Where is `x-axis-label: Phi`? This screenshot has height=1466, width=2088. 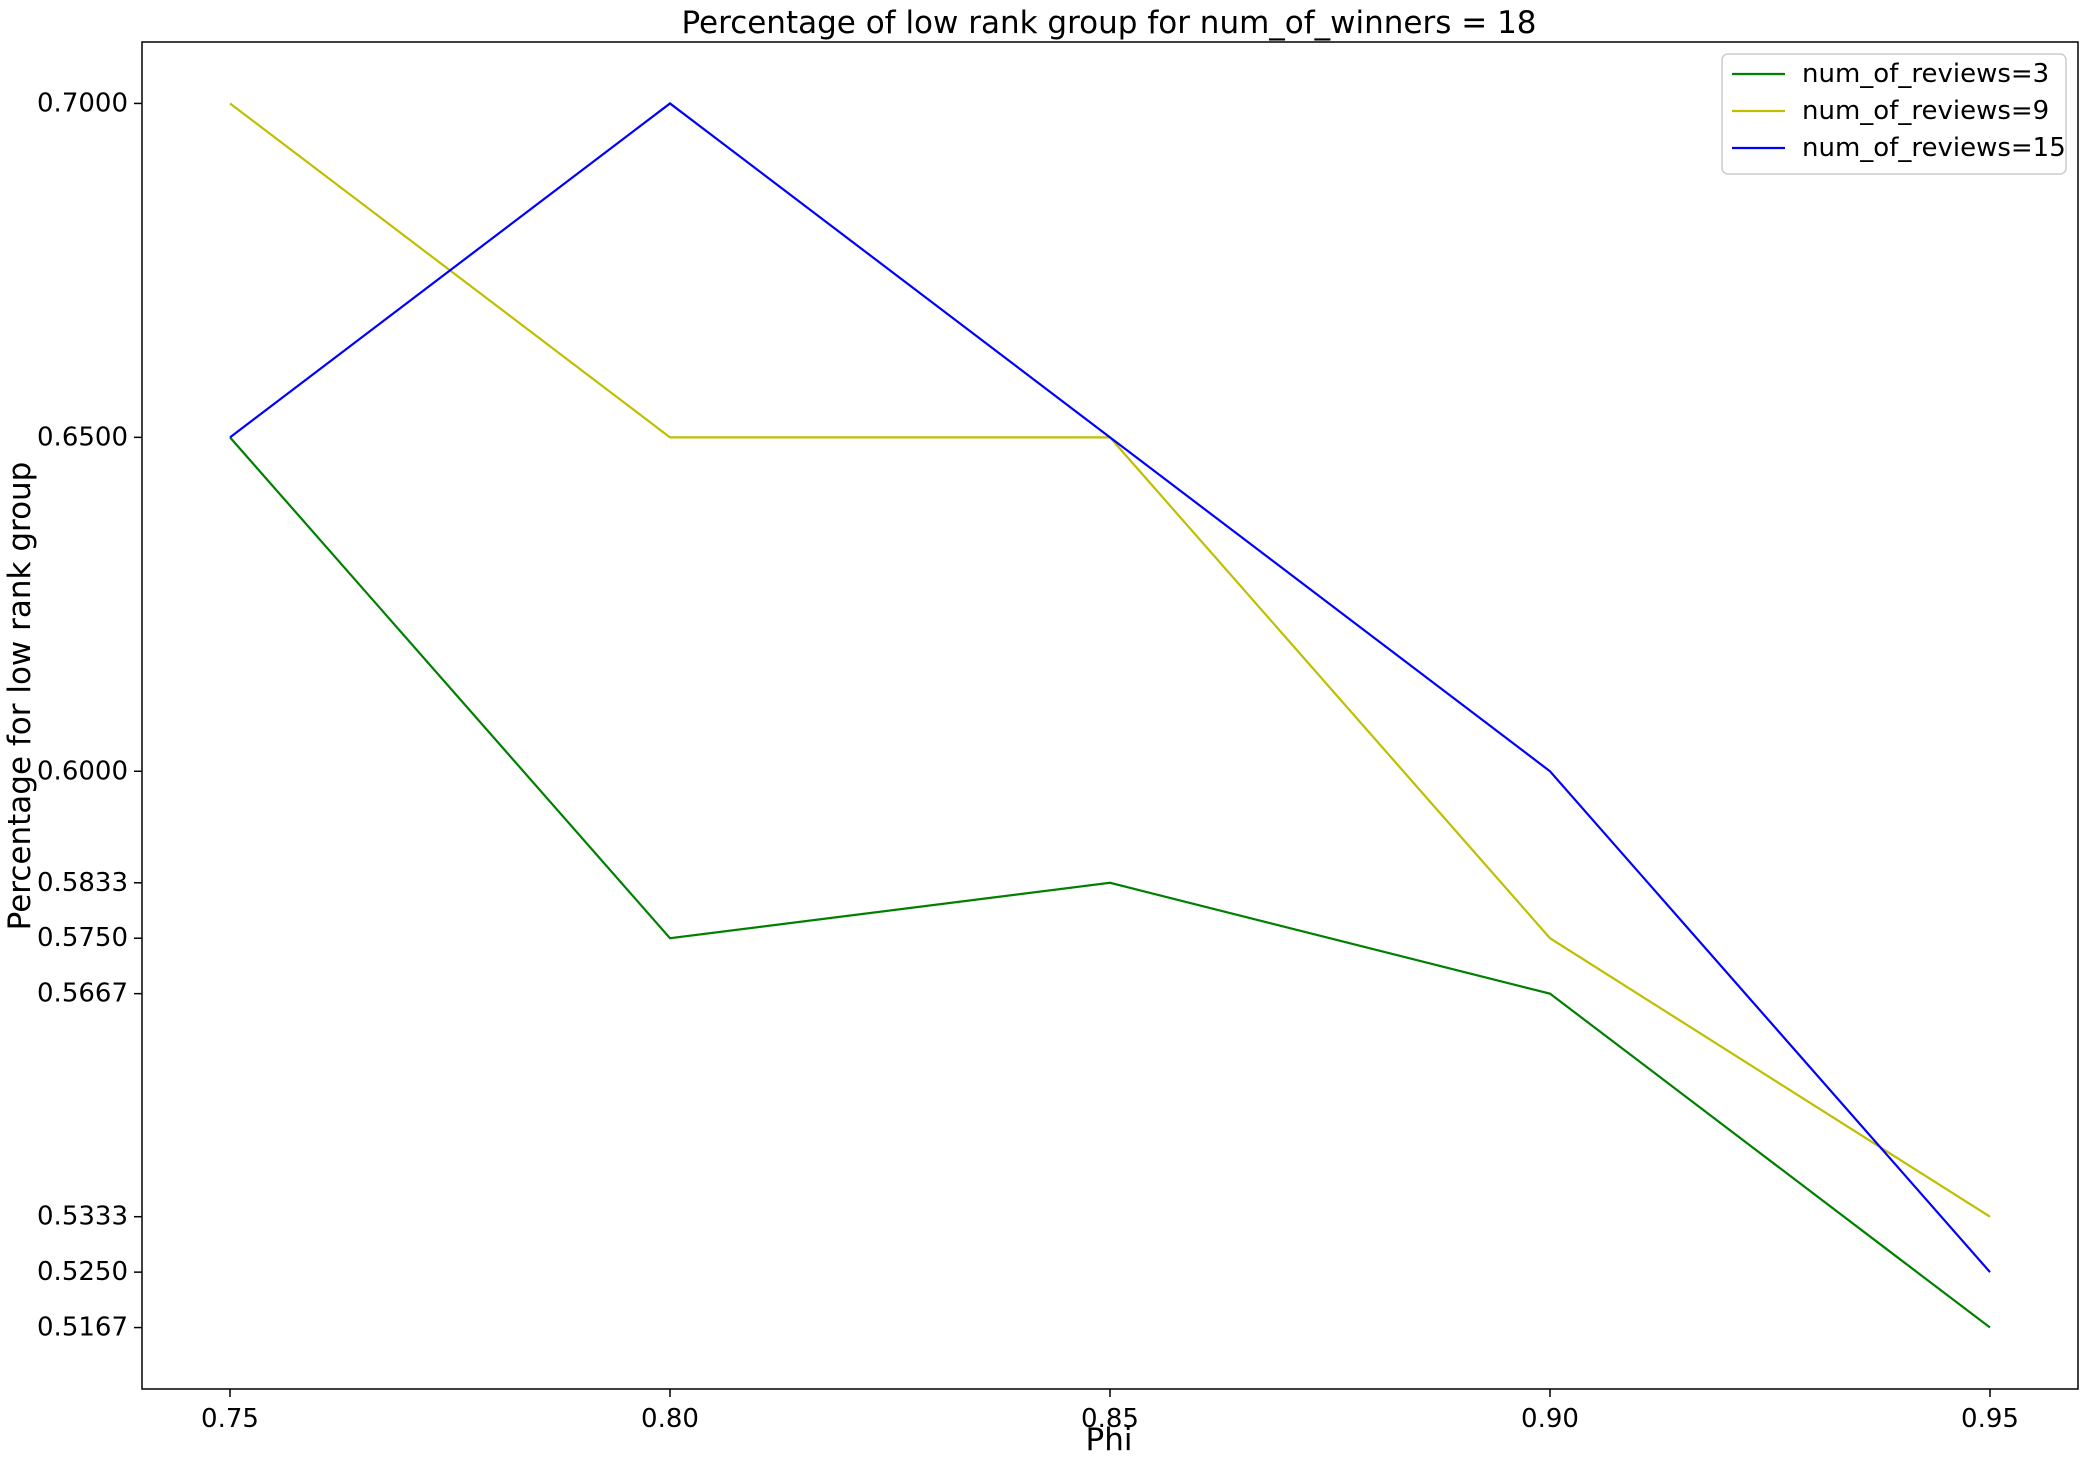 x-axis-label: Phi is located at coordinates (1109, 1440).